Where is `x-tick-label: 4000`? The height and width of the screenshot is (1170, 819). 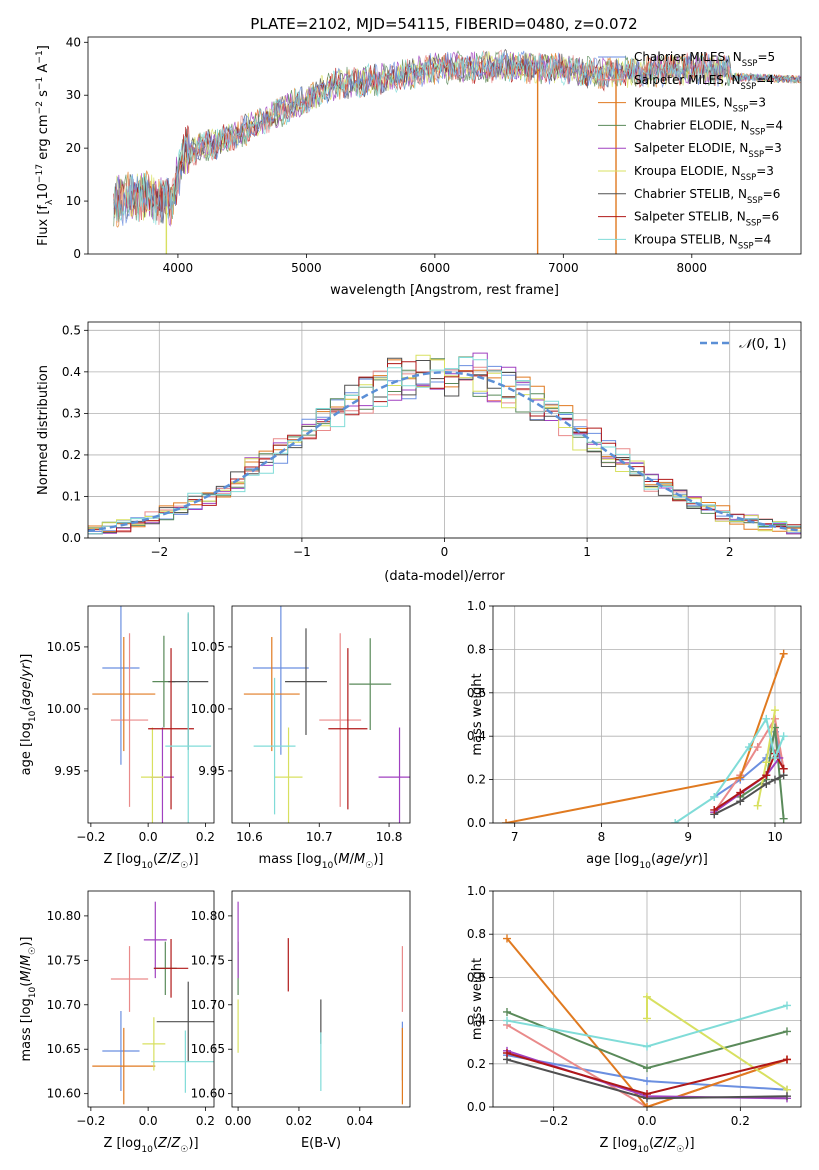
x-tick-label: 4000 is located at coordinates (178, 268).